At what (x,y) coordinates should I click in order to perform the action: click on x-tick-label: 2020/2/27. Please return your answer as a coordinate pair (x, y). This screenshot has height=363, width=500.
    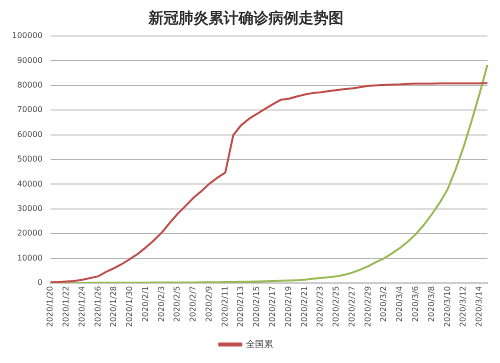
    Looking at the image, I should click on (351, 307).